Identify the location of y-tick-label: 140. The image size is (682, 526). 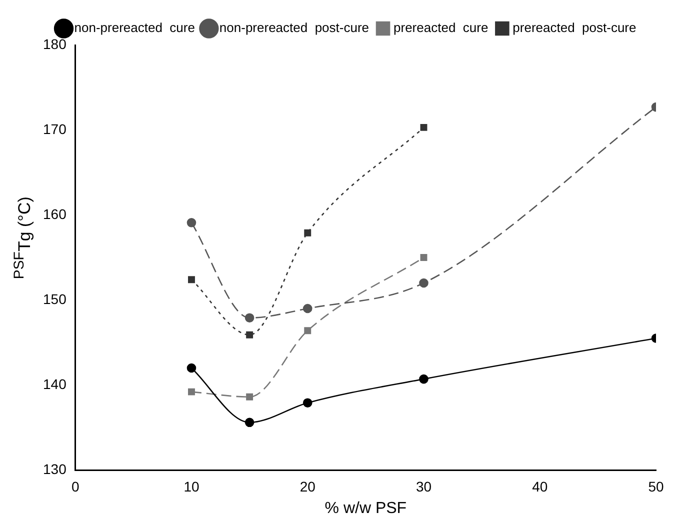
(55, 384).